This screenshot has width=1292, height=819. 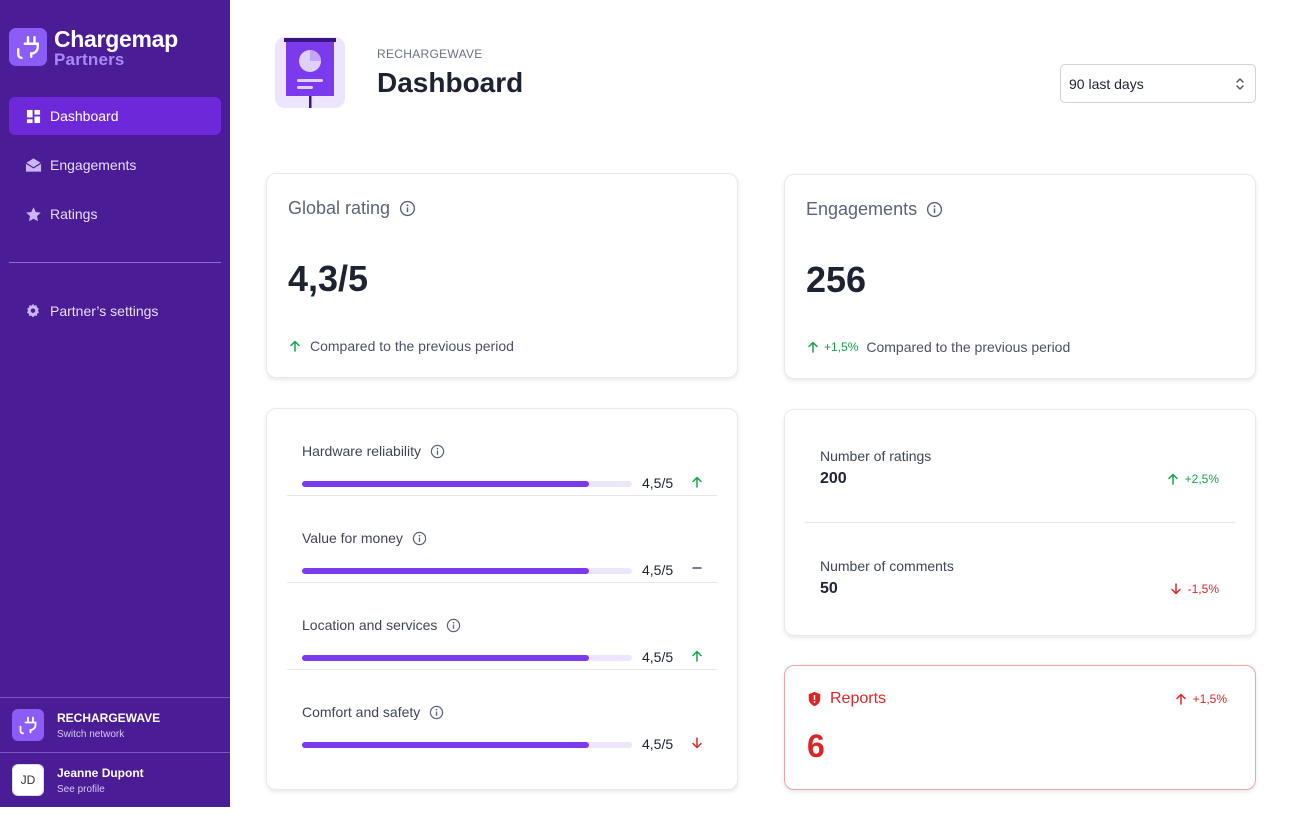 I want to click on global-rating-value: 4,3/5, so click(x=328, y=278).